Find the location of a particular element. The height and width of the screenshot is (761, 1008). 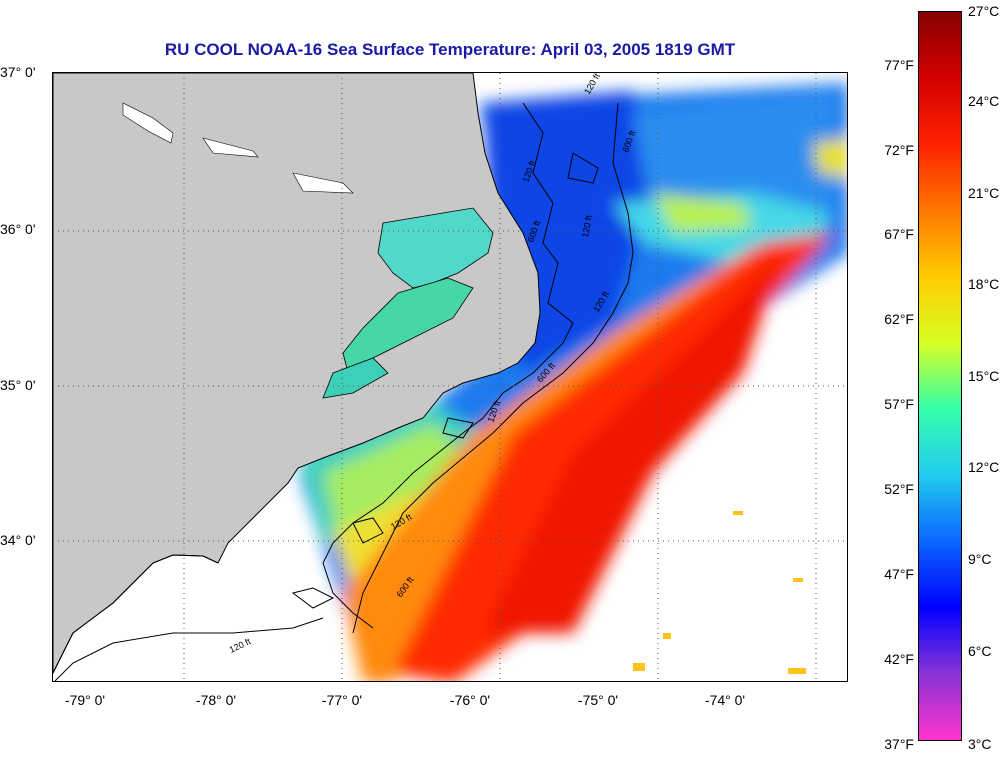

lat-label: 35° 0' is located at coordinates (18, 385).